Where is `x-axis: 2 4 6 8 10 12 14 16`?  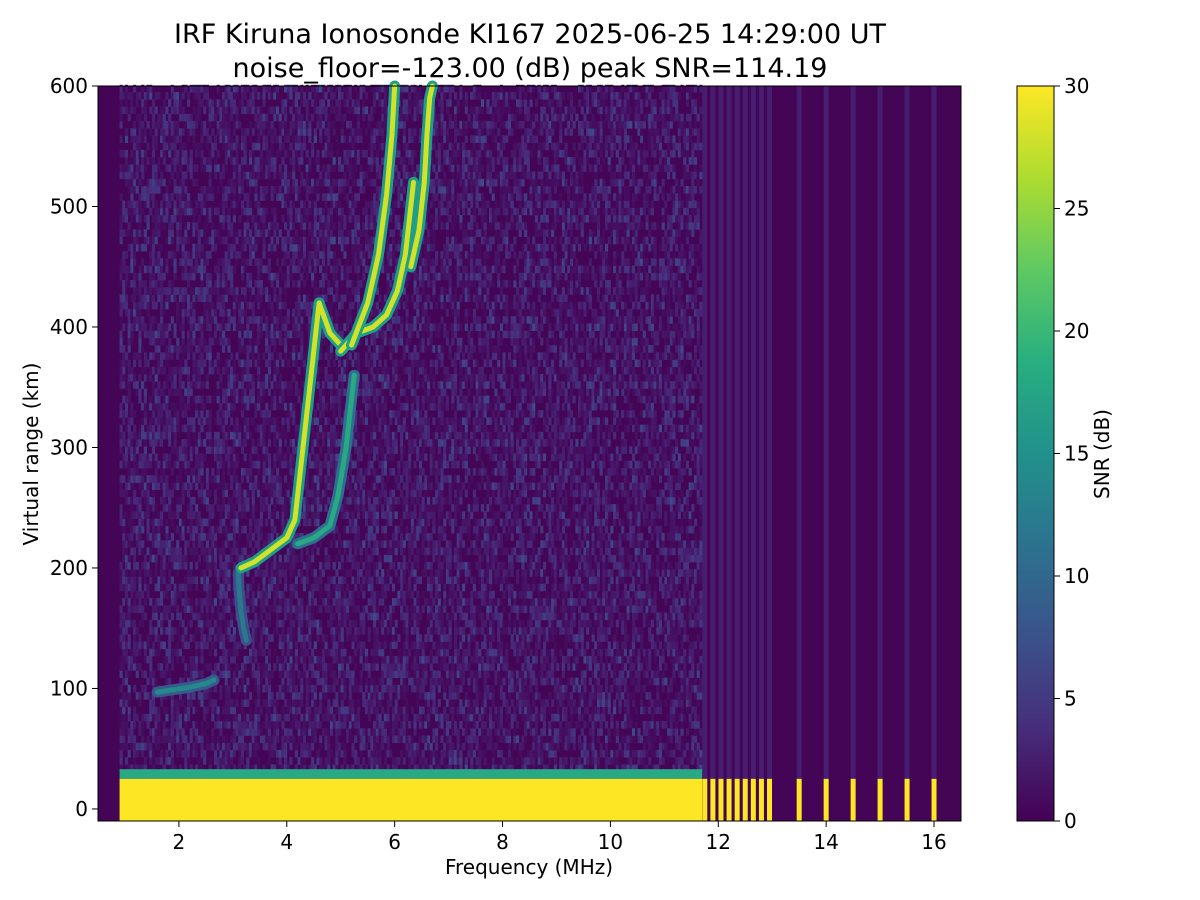
x-axis: 2 4 6 8 10 12 14 16 is located at coordinates (560, 837).